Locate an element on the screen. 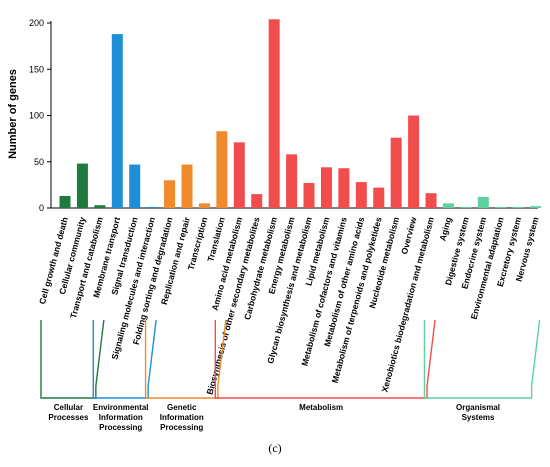 The width and height of the screenshot is (550, 467). bar-translation is located at coordinates (222, 169).